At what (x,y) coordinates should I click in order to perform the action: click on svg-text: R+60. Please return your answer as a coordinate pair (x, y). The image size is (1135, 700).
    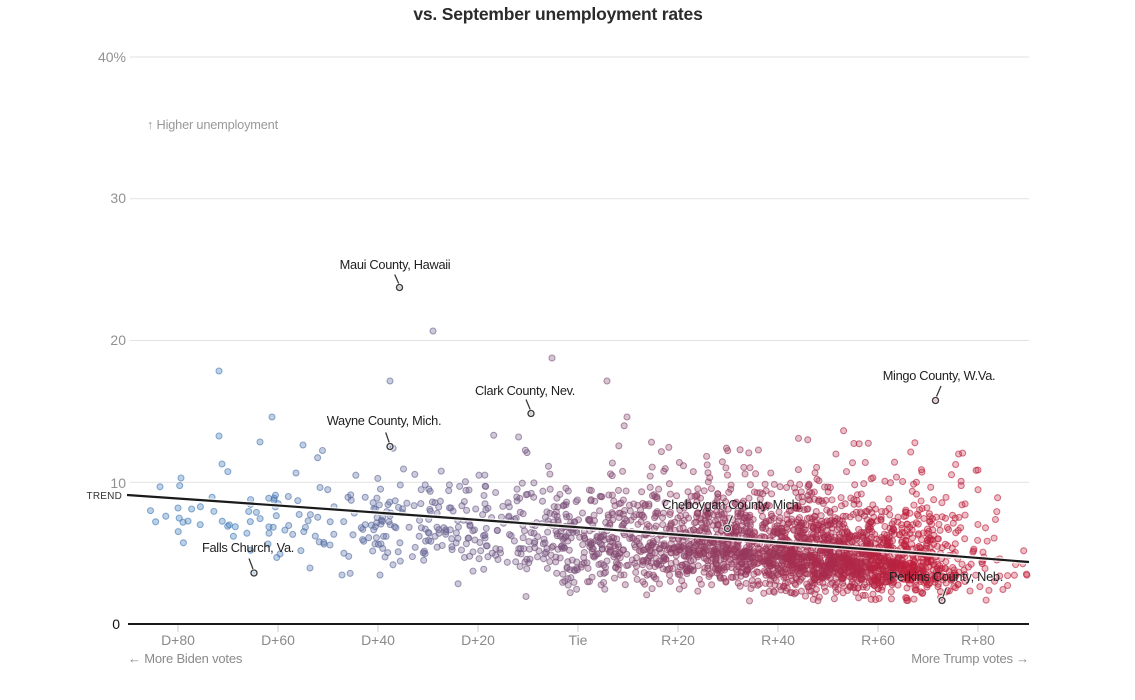
    Looking at the image, I should click on (878, 640).